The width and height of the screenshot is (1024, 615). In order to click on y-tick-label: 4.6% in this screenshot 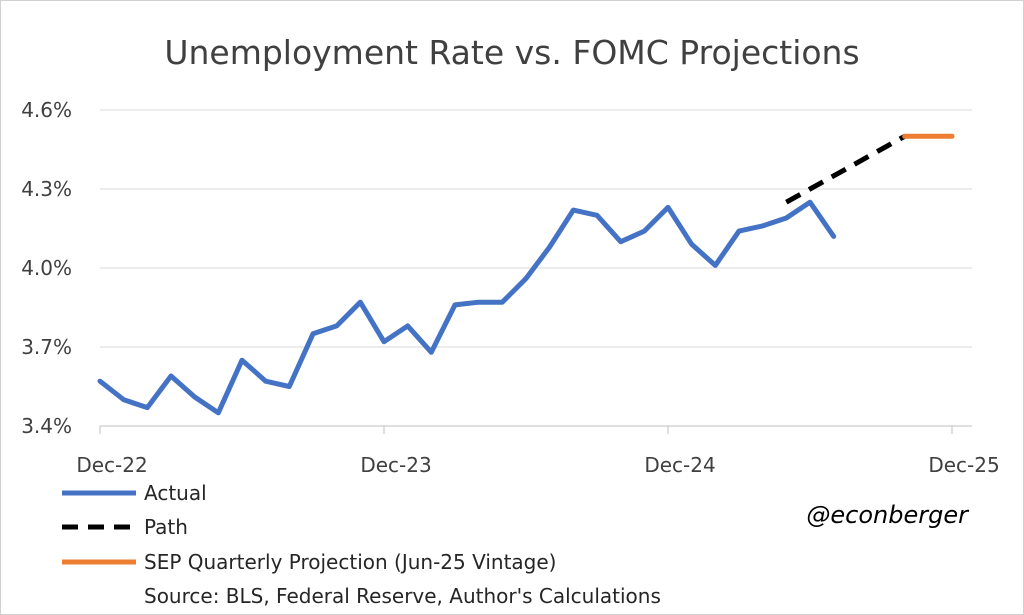, I will do `click(46, 110)`.